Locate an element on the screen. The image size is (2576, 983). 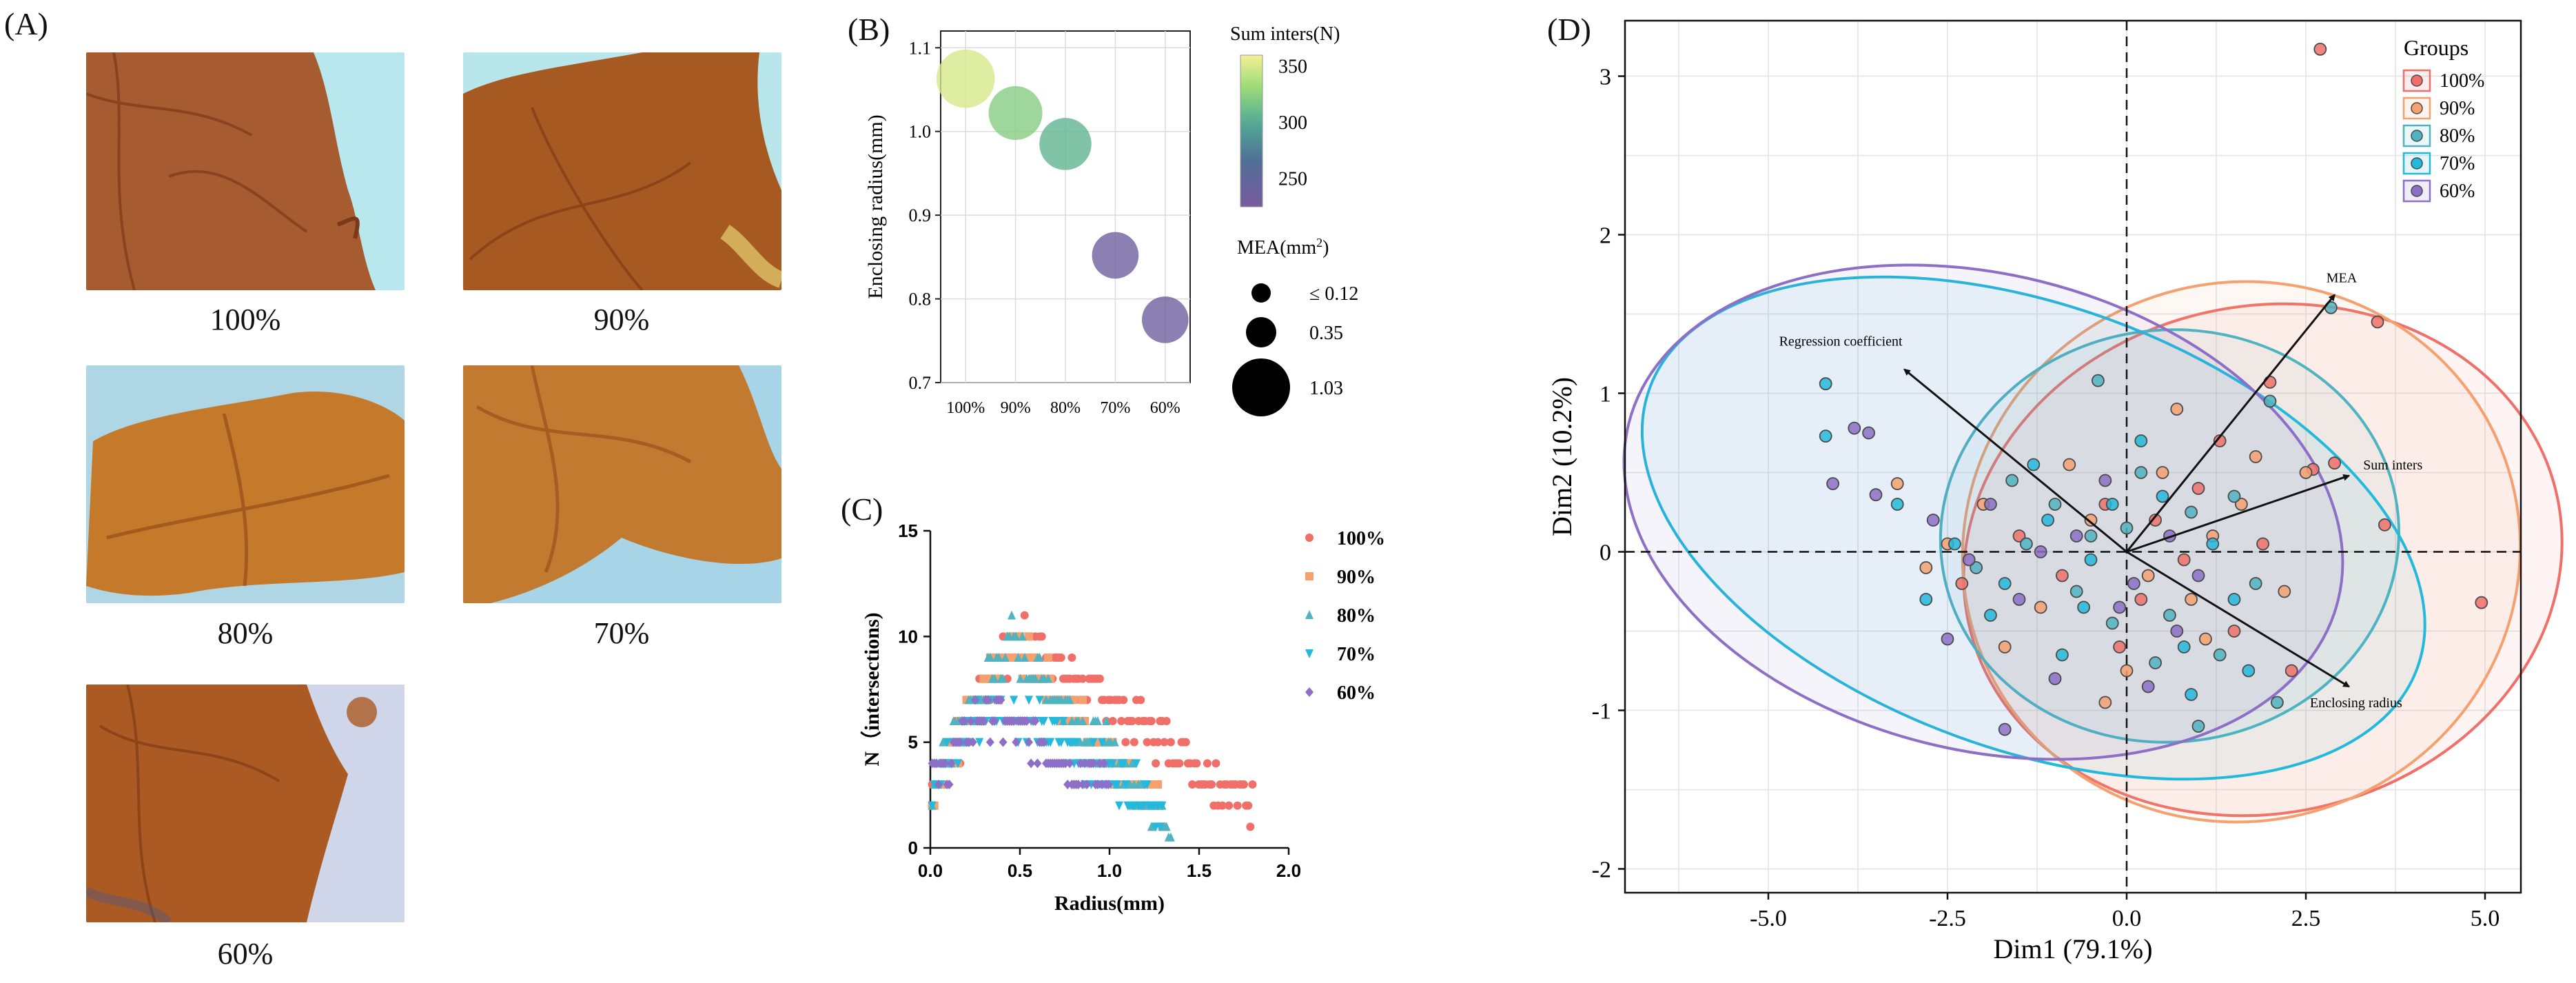
legend-label: 80% is located at coordinates (2457, 136).